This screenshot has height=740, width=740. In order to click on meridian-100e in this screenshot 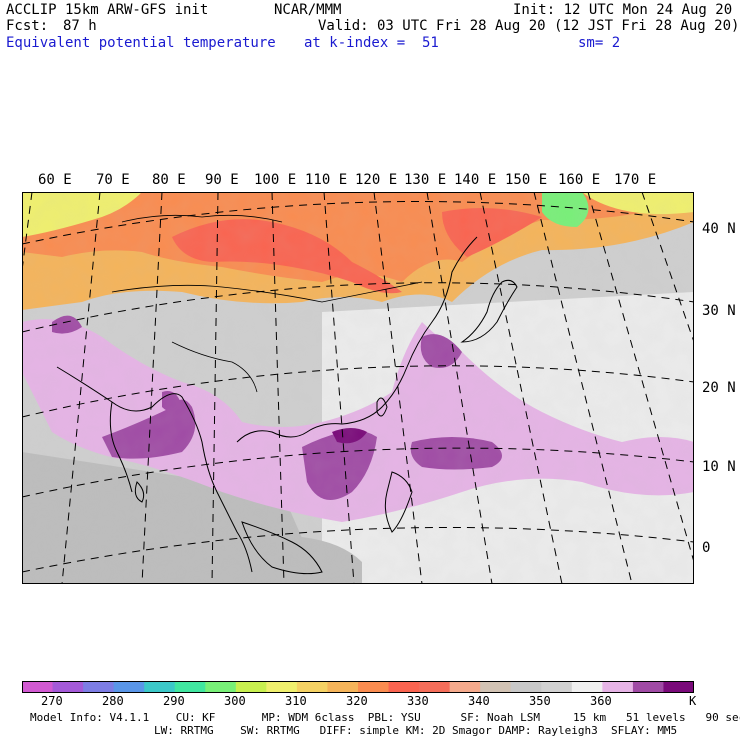, I will do `click(278, 388)`.